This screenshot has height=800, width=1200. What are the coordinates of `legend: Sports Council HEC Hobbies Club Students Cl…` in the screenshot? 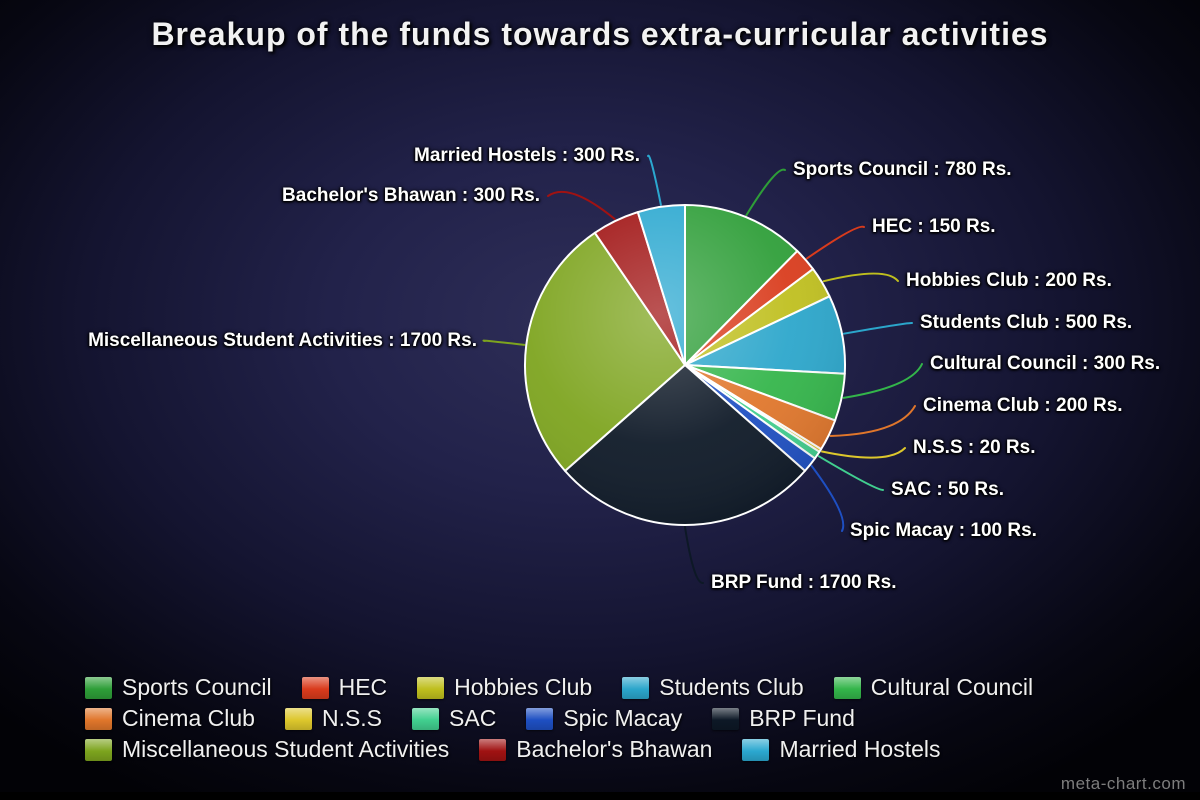 It's located at (559, 718).